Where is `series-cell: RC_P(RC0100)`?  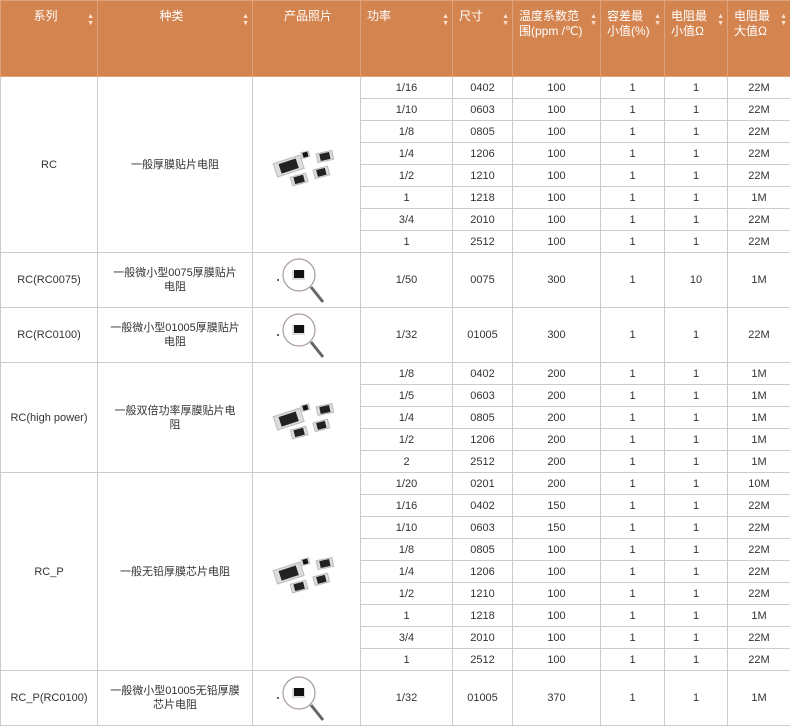
series-cell: RC_P(RC0100) is located at coordinates (49, 698).